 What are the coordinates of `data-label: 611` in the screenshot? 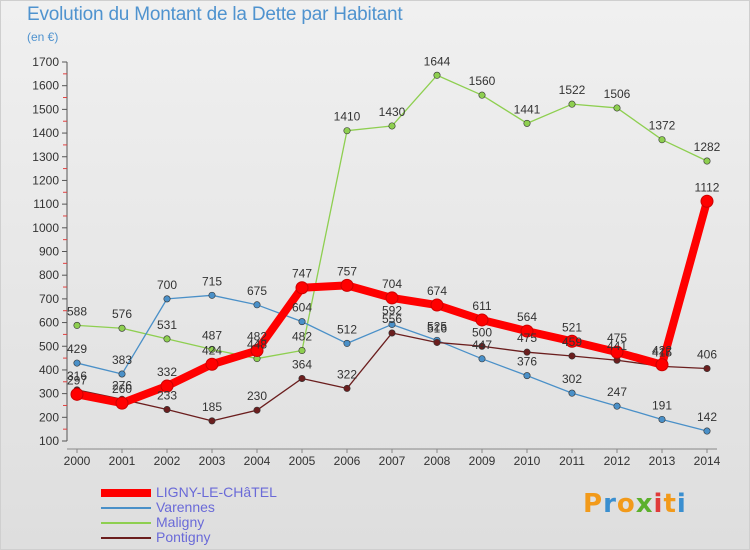 It's located at (481, 306).